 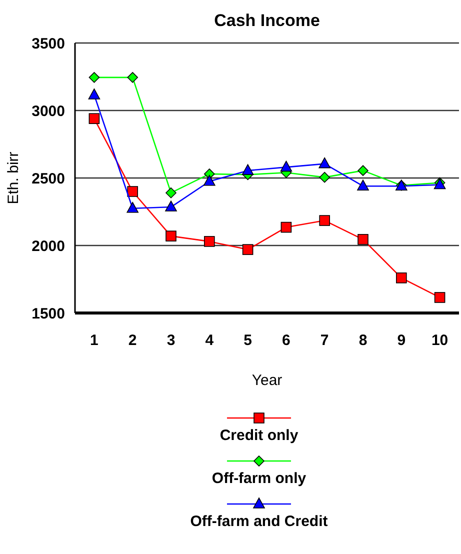 What do you see at coordinates (259, 435) in the screenshot?
I see `legend-label: Credit only` at bounding box center [259, 435].